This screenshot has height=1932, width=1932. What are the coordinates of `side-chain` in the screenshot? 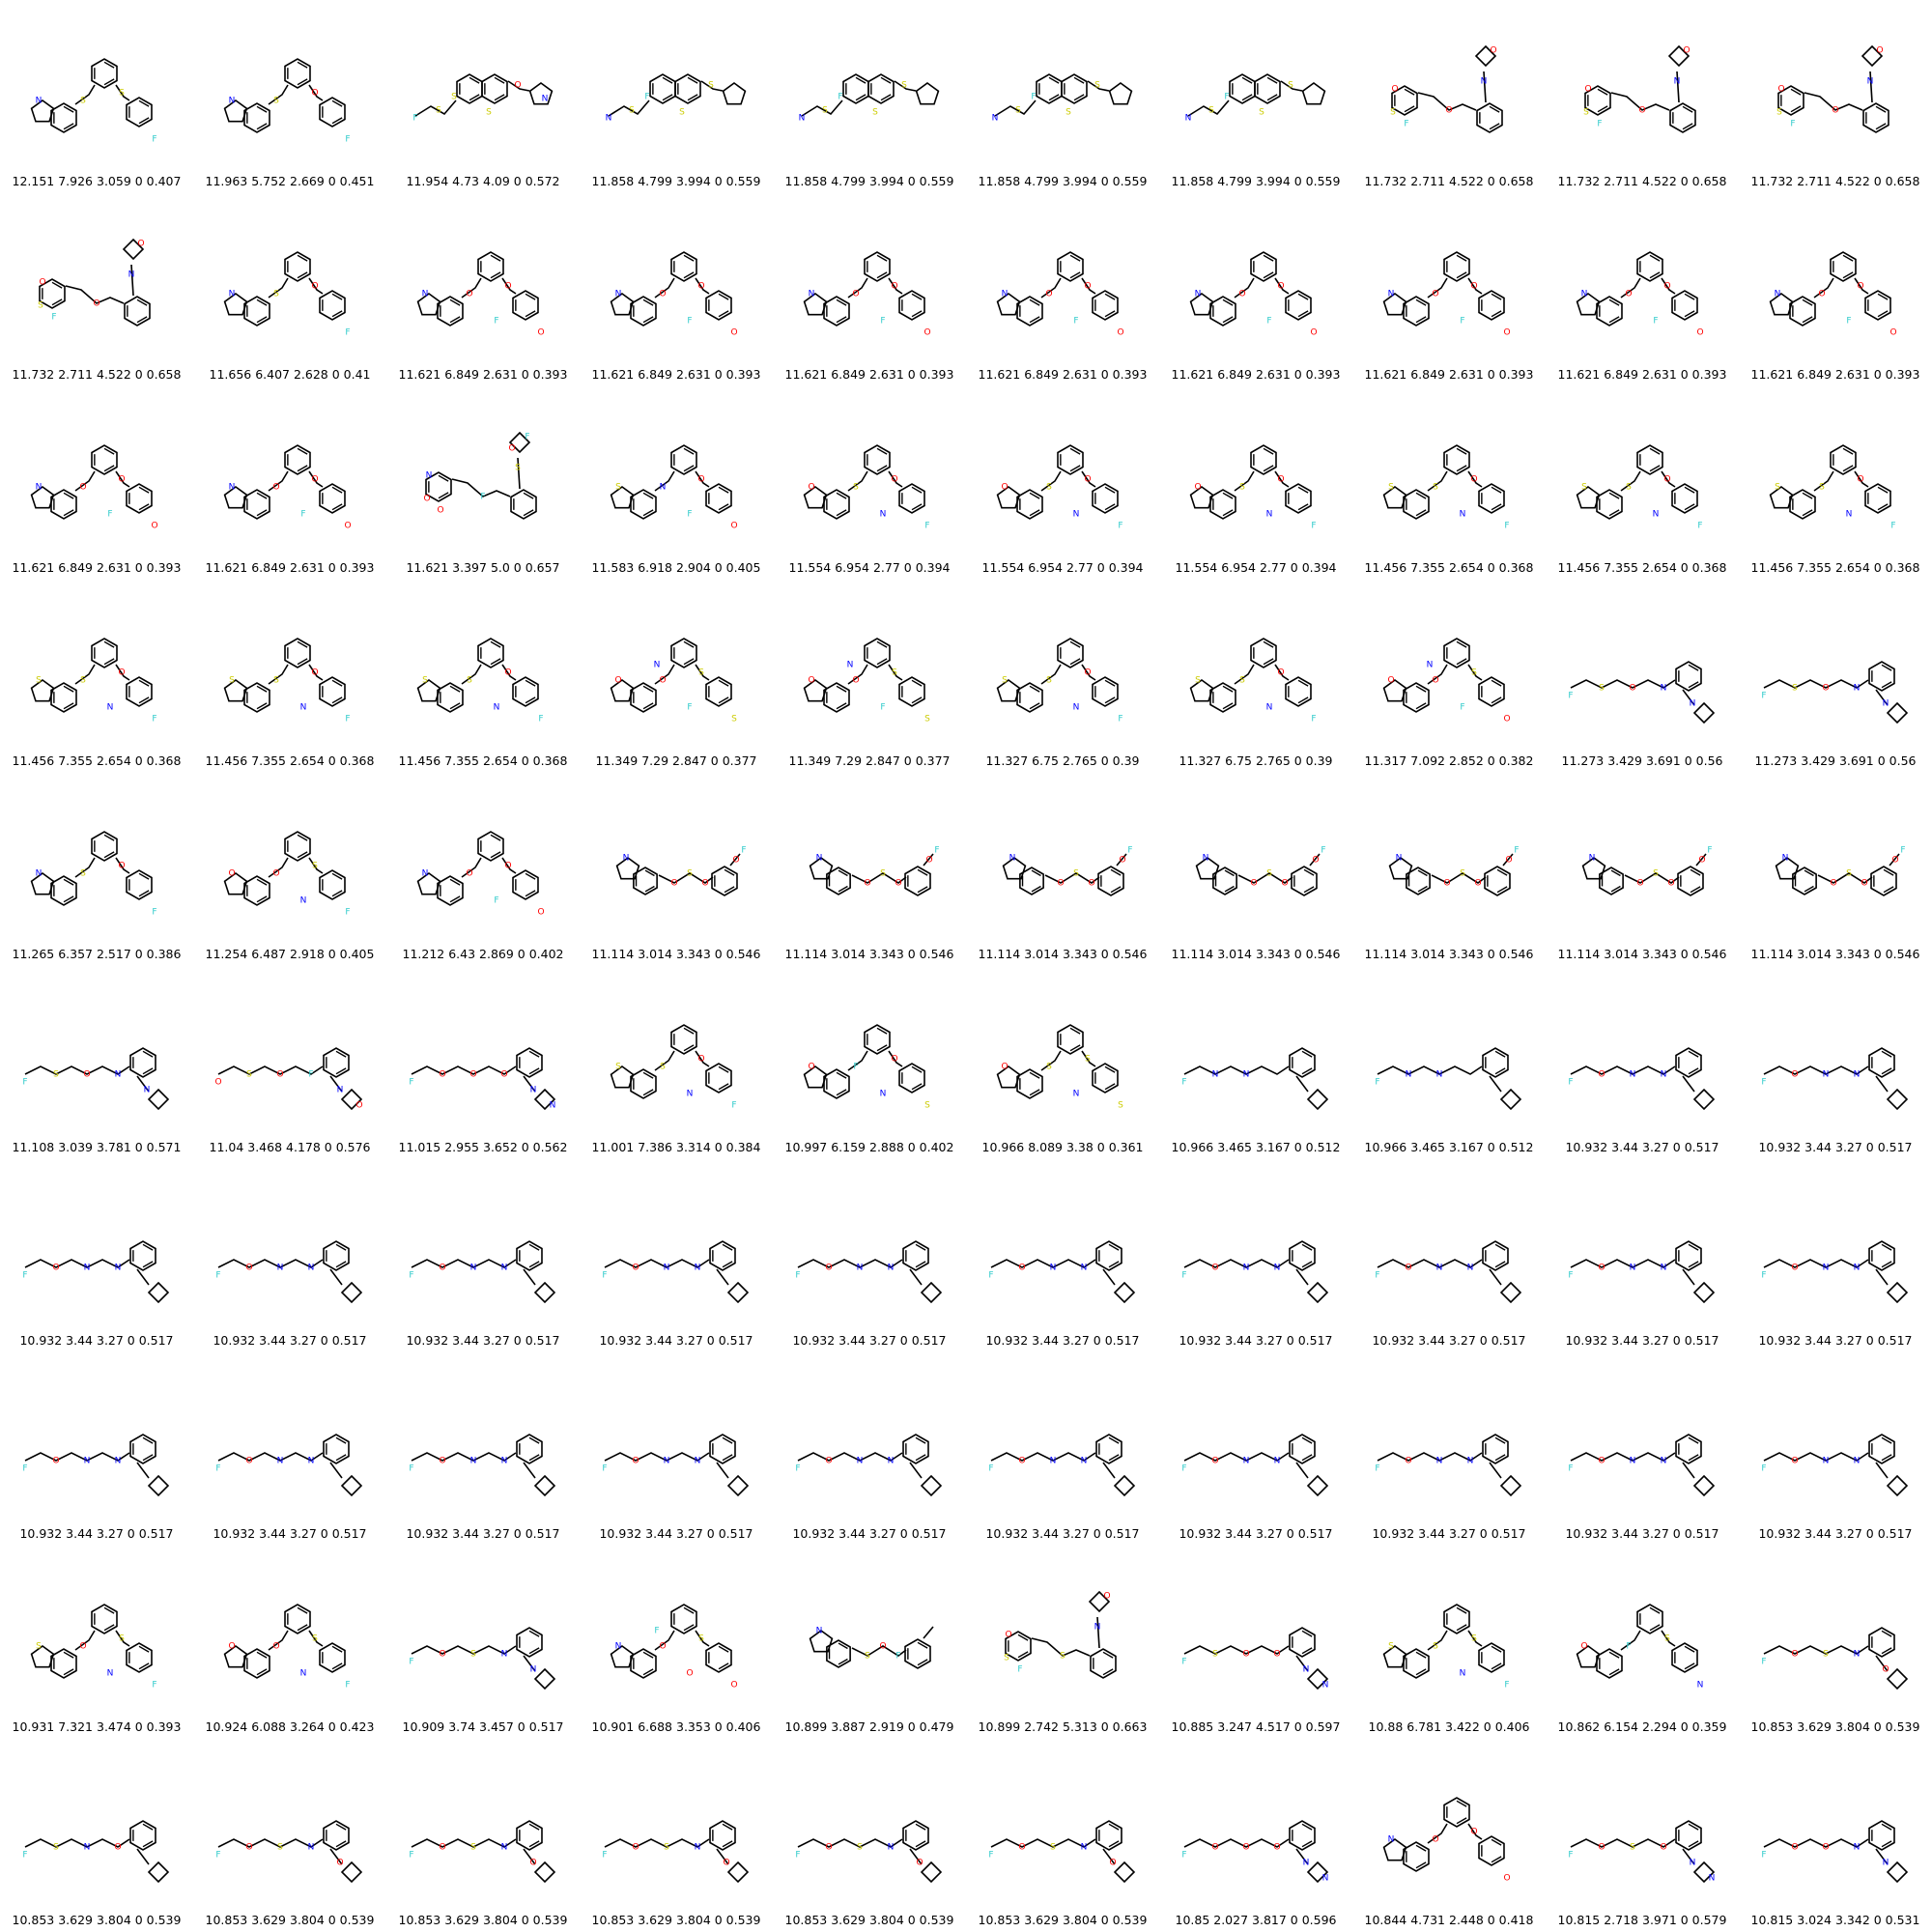 It's located at (1015, 108).